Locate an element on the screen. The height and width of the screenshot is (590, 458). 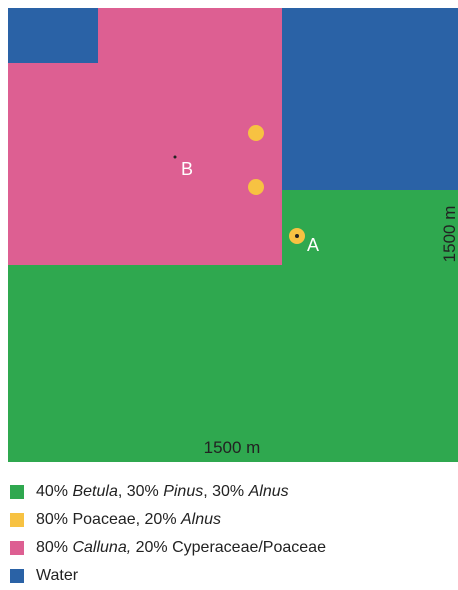
legend-item: Water is located at coordinates (168, 576).